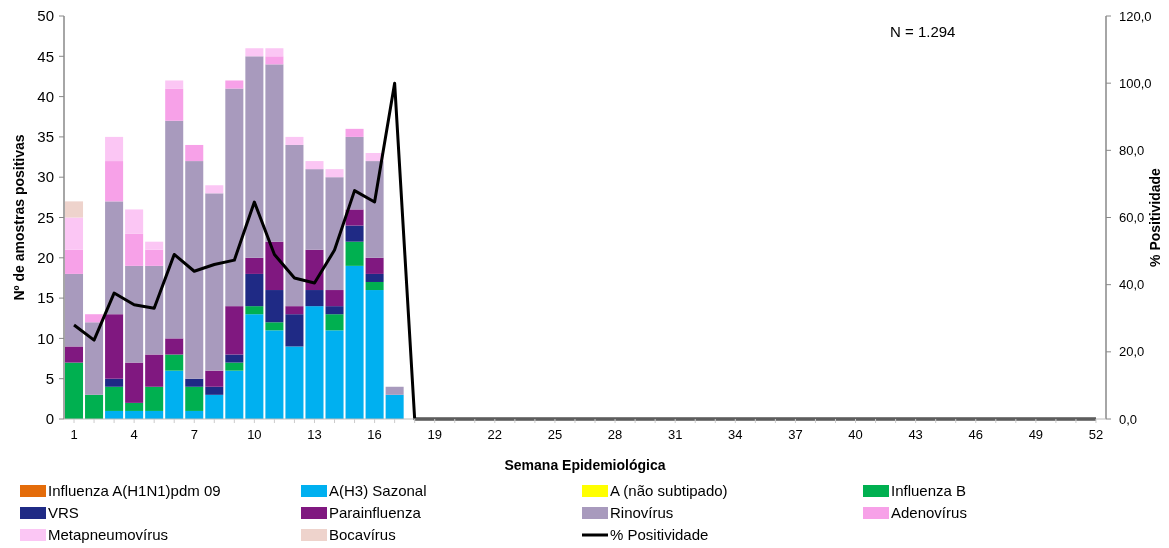  Describe the element at coordinates (585, 465) in the screenshot. I see `x-axis-title: Semana Epidemiológica` at that location.